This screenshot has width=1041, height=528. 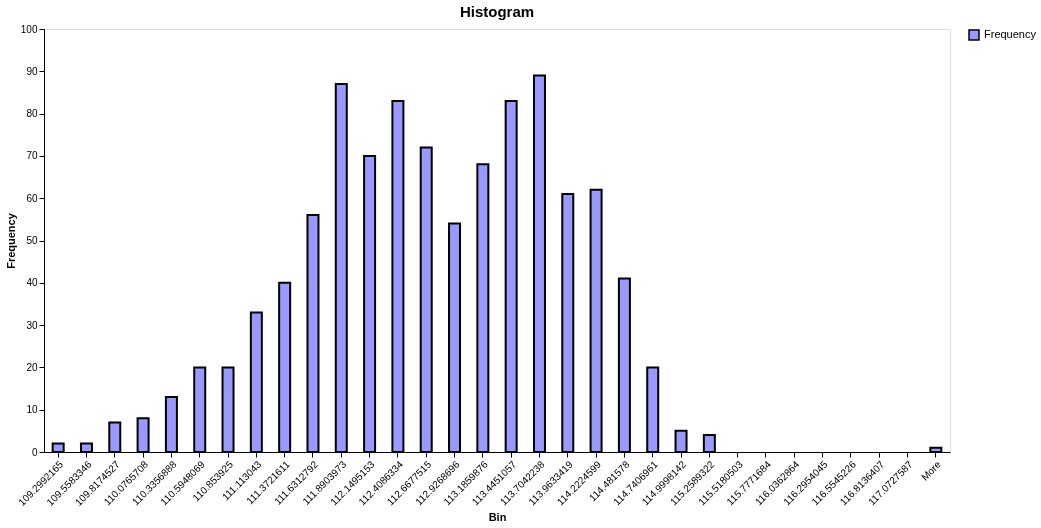 What do you see at coordinates (32, 240) in the screenshot?
I see `y-tick-label: 50` at bounding box center [32, 240].